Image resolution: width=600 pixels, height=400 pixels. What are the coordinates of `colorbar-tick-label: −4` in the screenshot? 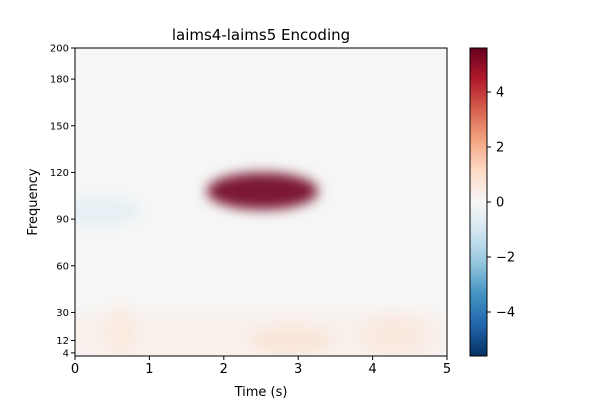 It's located at (505, 313).